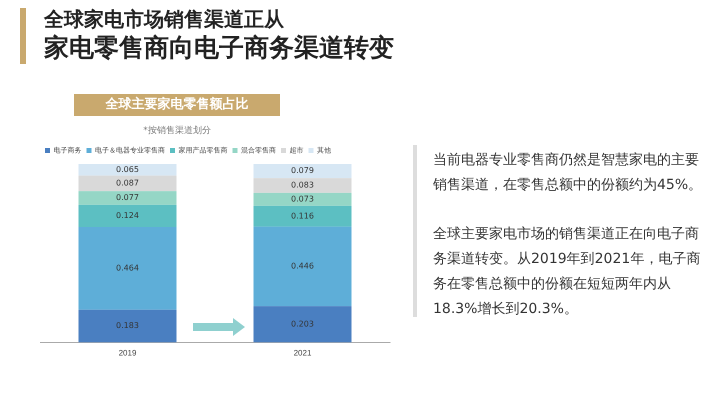 This screenshot has width=710, height=399. I want to click on text: 全球主要家电市场的销售渠道正在向电子商务渠道转变。从2019年到2021年，电子商务在零售总额中的份额在短短两年内从18.3%增长到20.3%。, so click(567, 272).